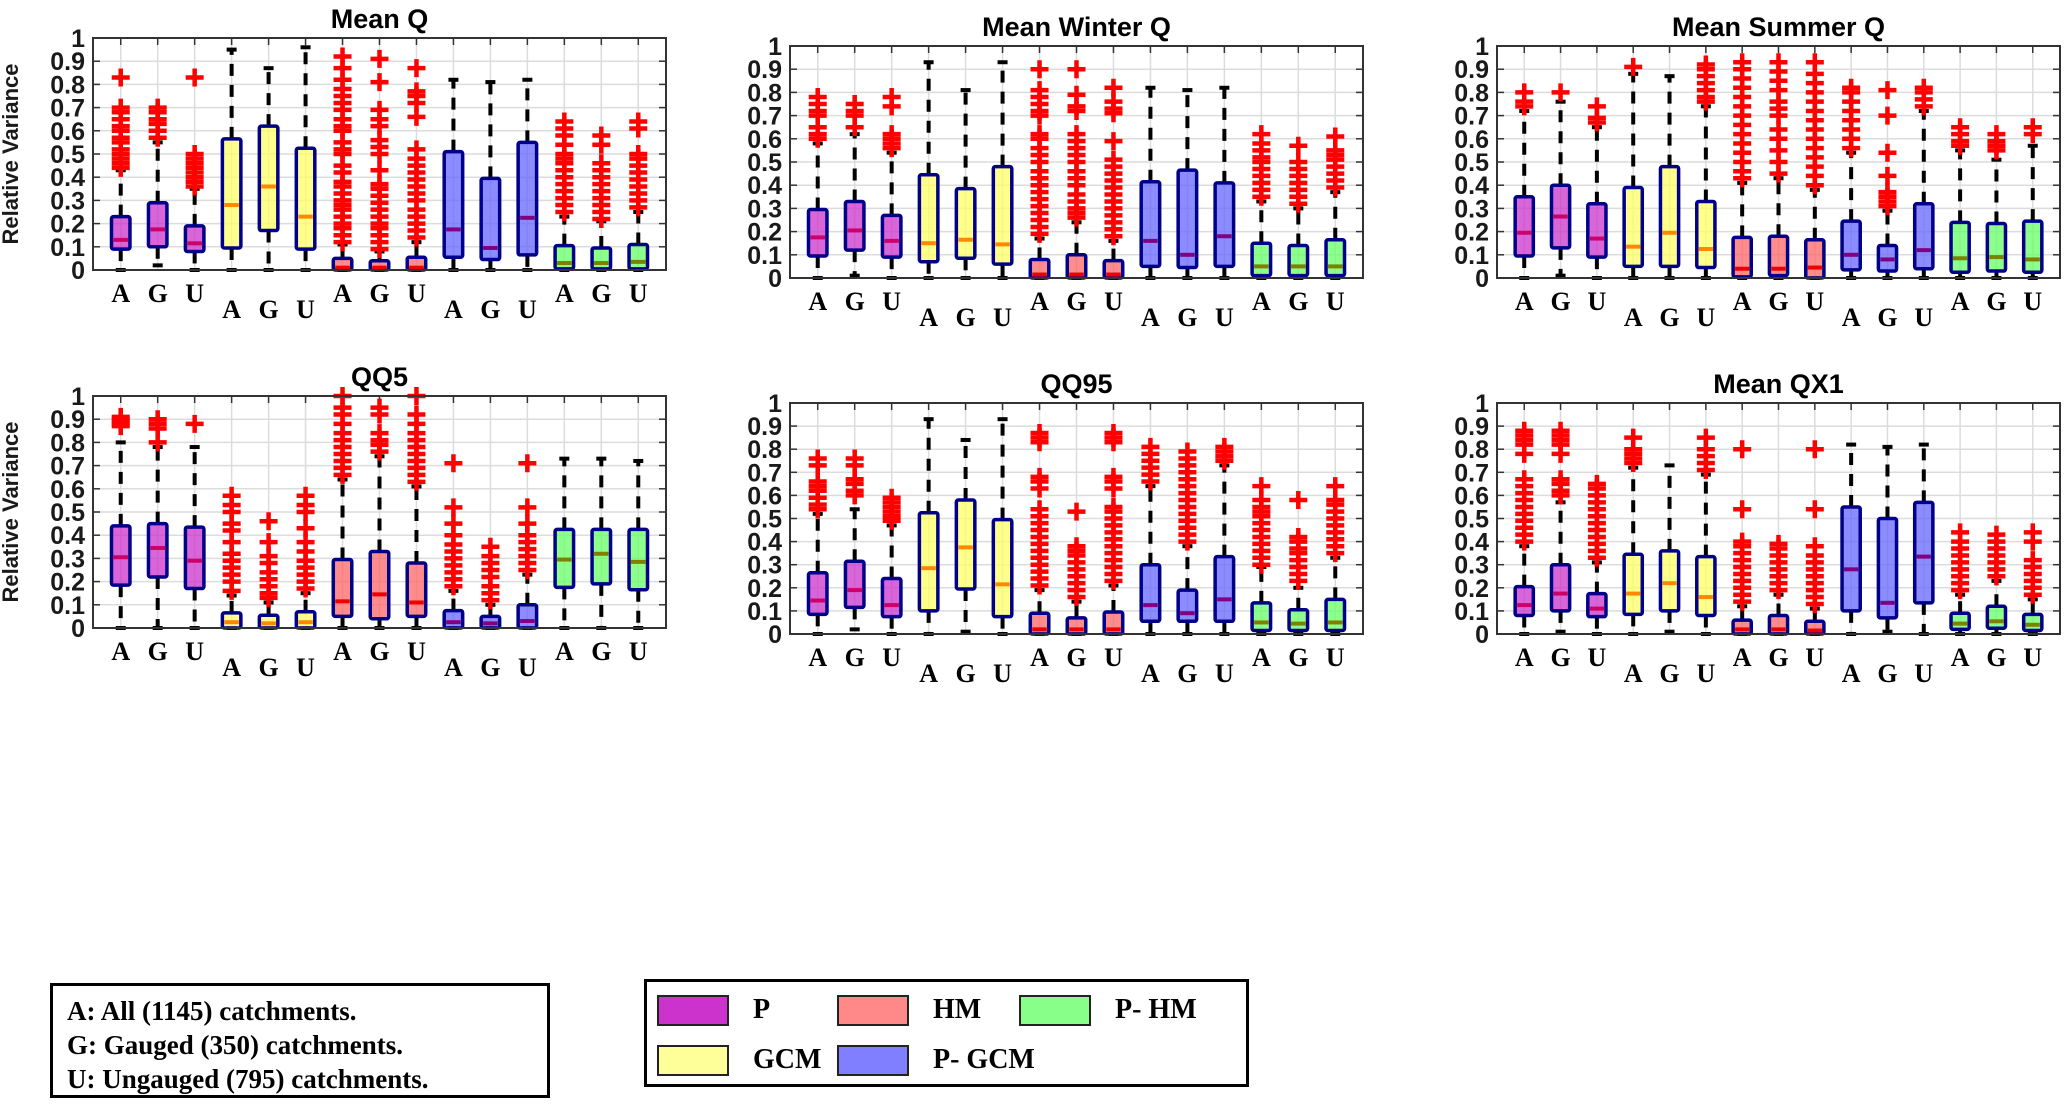  I want to click on y-tick-label: 0.7, so click(1471, 117).